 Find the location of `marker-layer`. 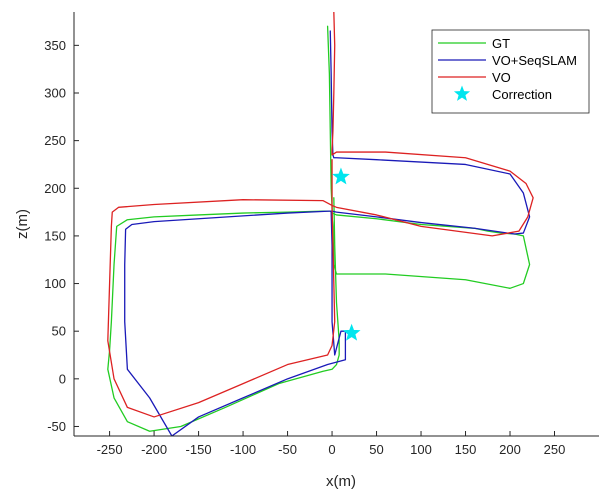

marker-layer is located at coordinates (346, 254).